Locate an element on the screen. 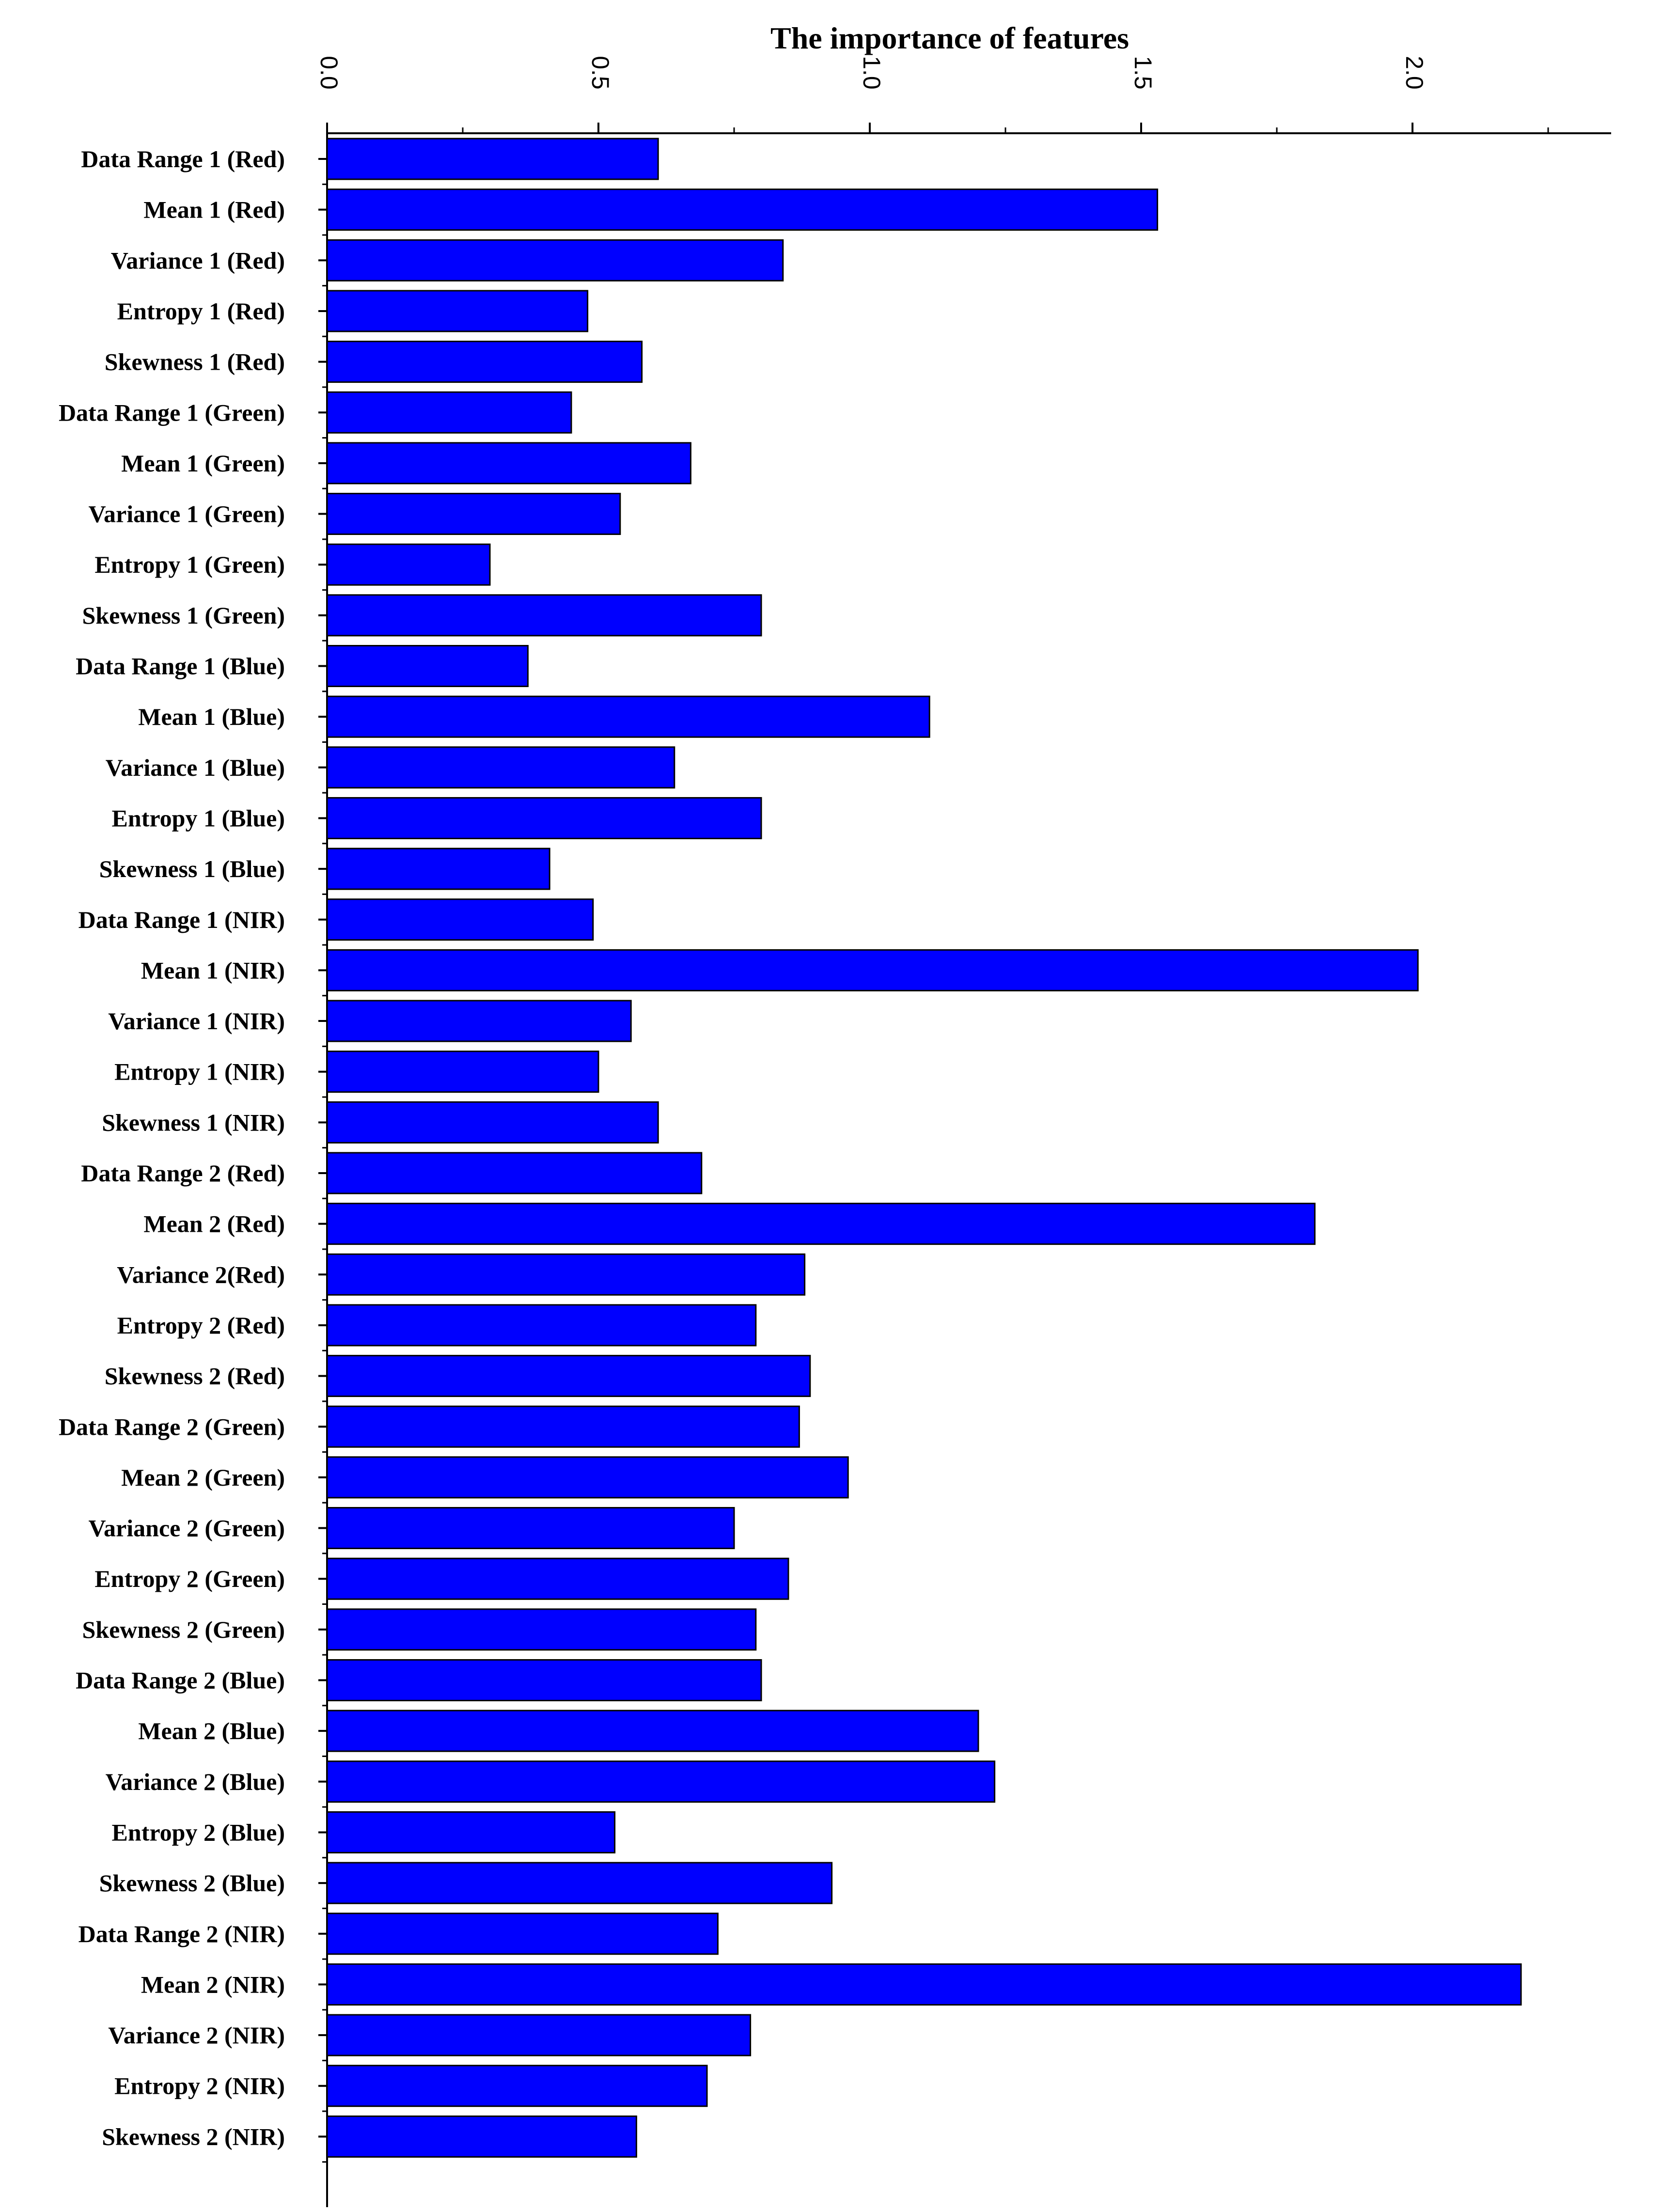 This screenshot has height=2212, width=1663. category-label: Mean 1 (NIR) is located at coordinates (213, 970).